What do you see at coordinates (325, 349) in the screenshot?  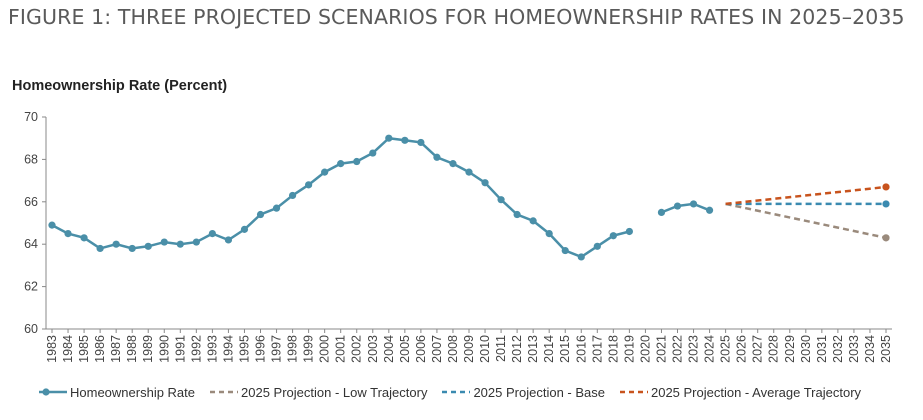 I see `x-tick-label: 2000` at bounding box center [325, 349].